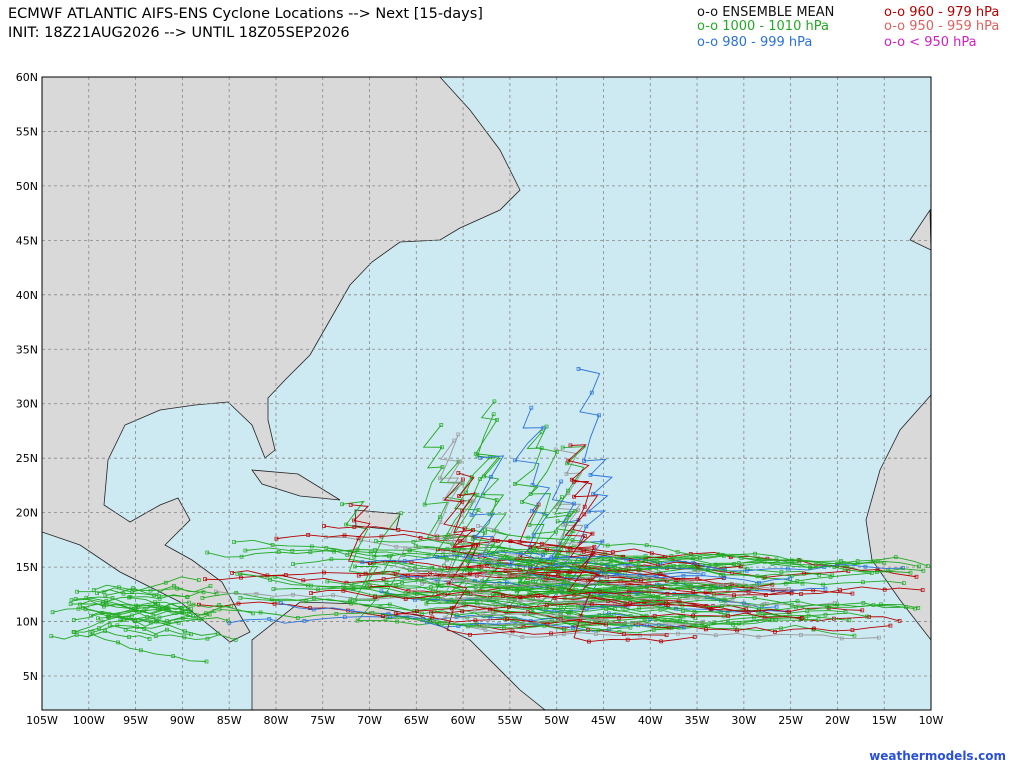 The image size is (1024, 772). I want to click on cuba, so click(296, 485).